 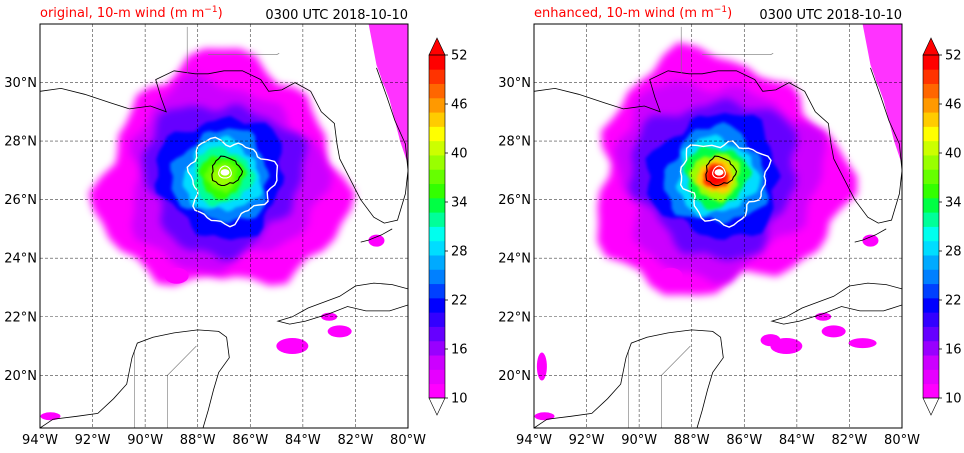 I want to click on colorbar-tick-label: 40, so click(x=953, y=154).